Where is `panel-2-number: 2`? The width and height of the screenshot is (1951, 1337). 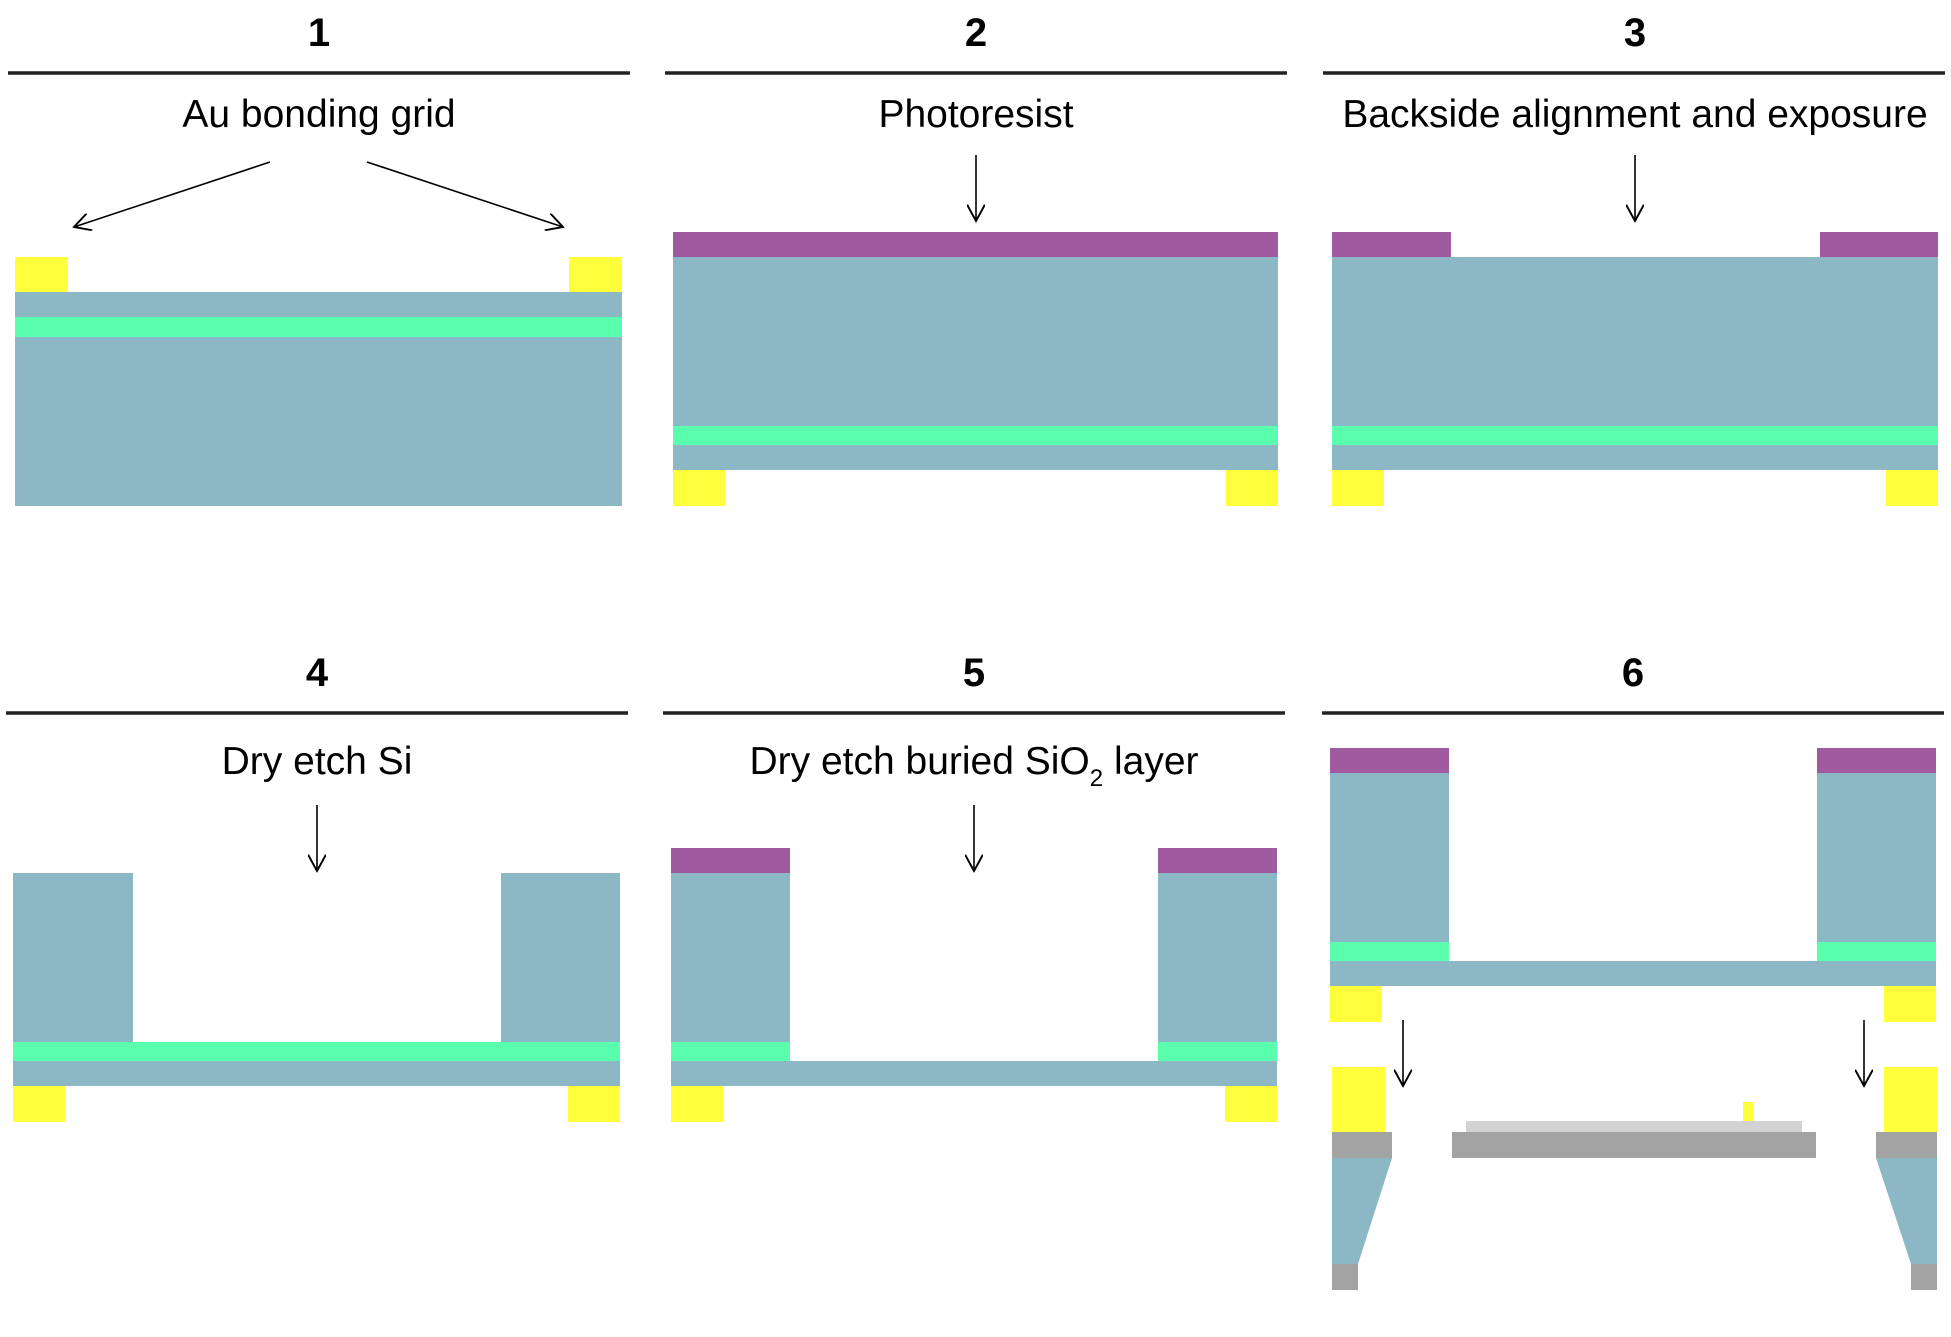
panel-2-number: 2 is located at coordinates (976, 33).